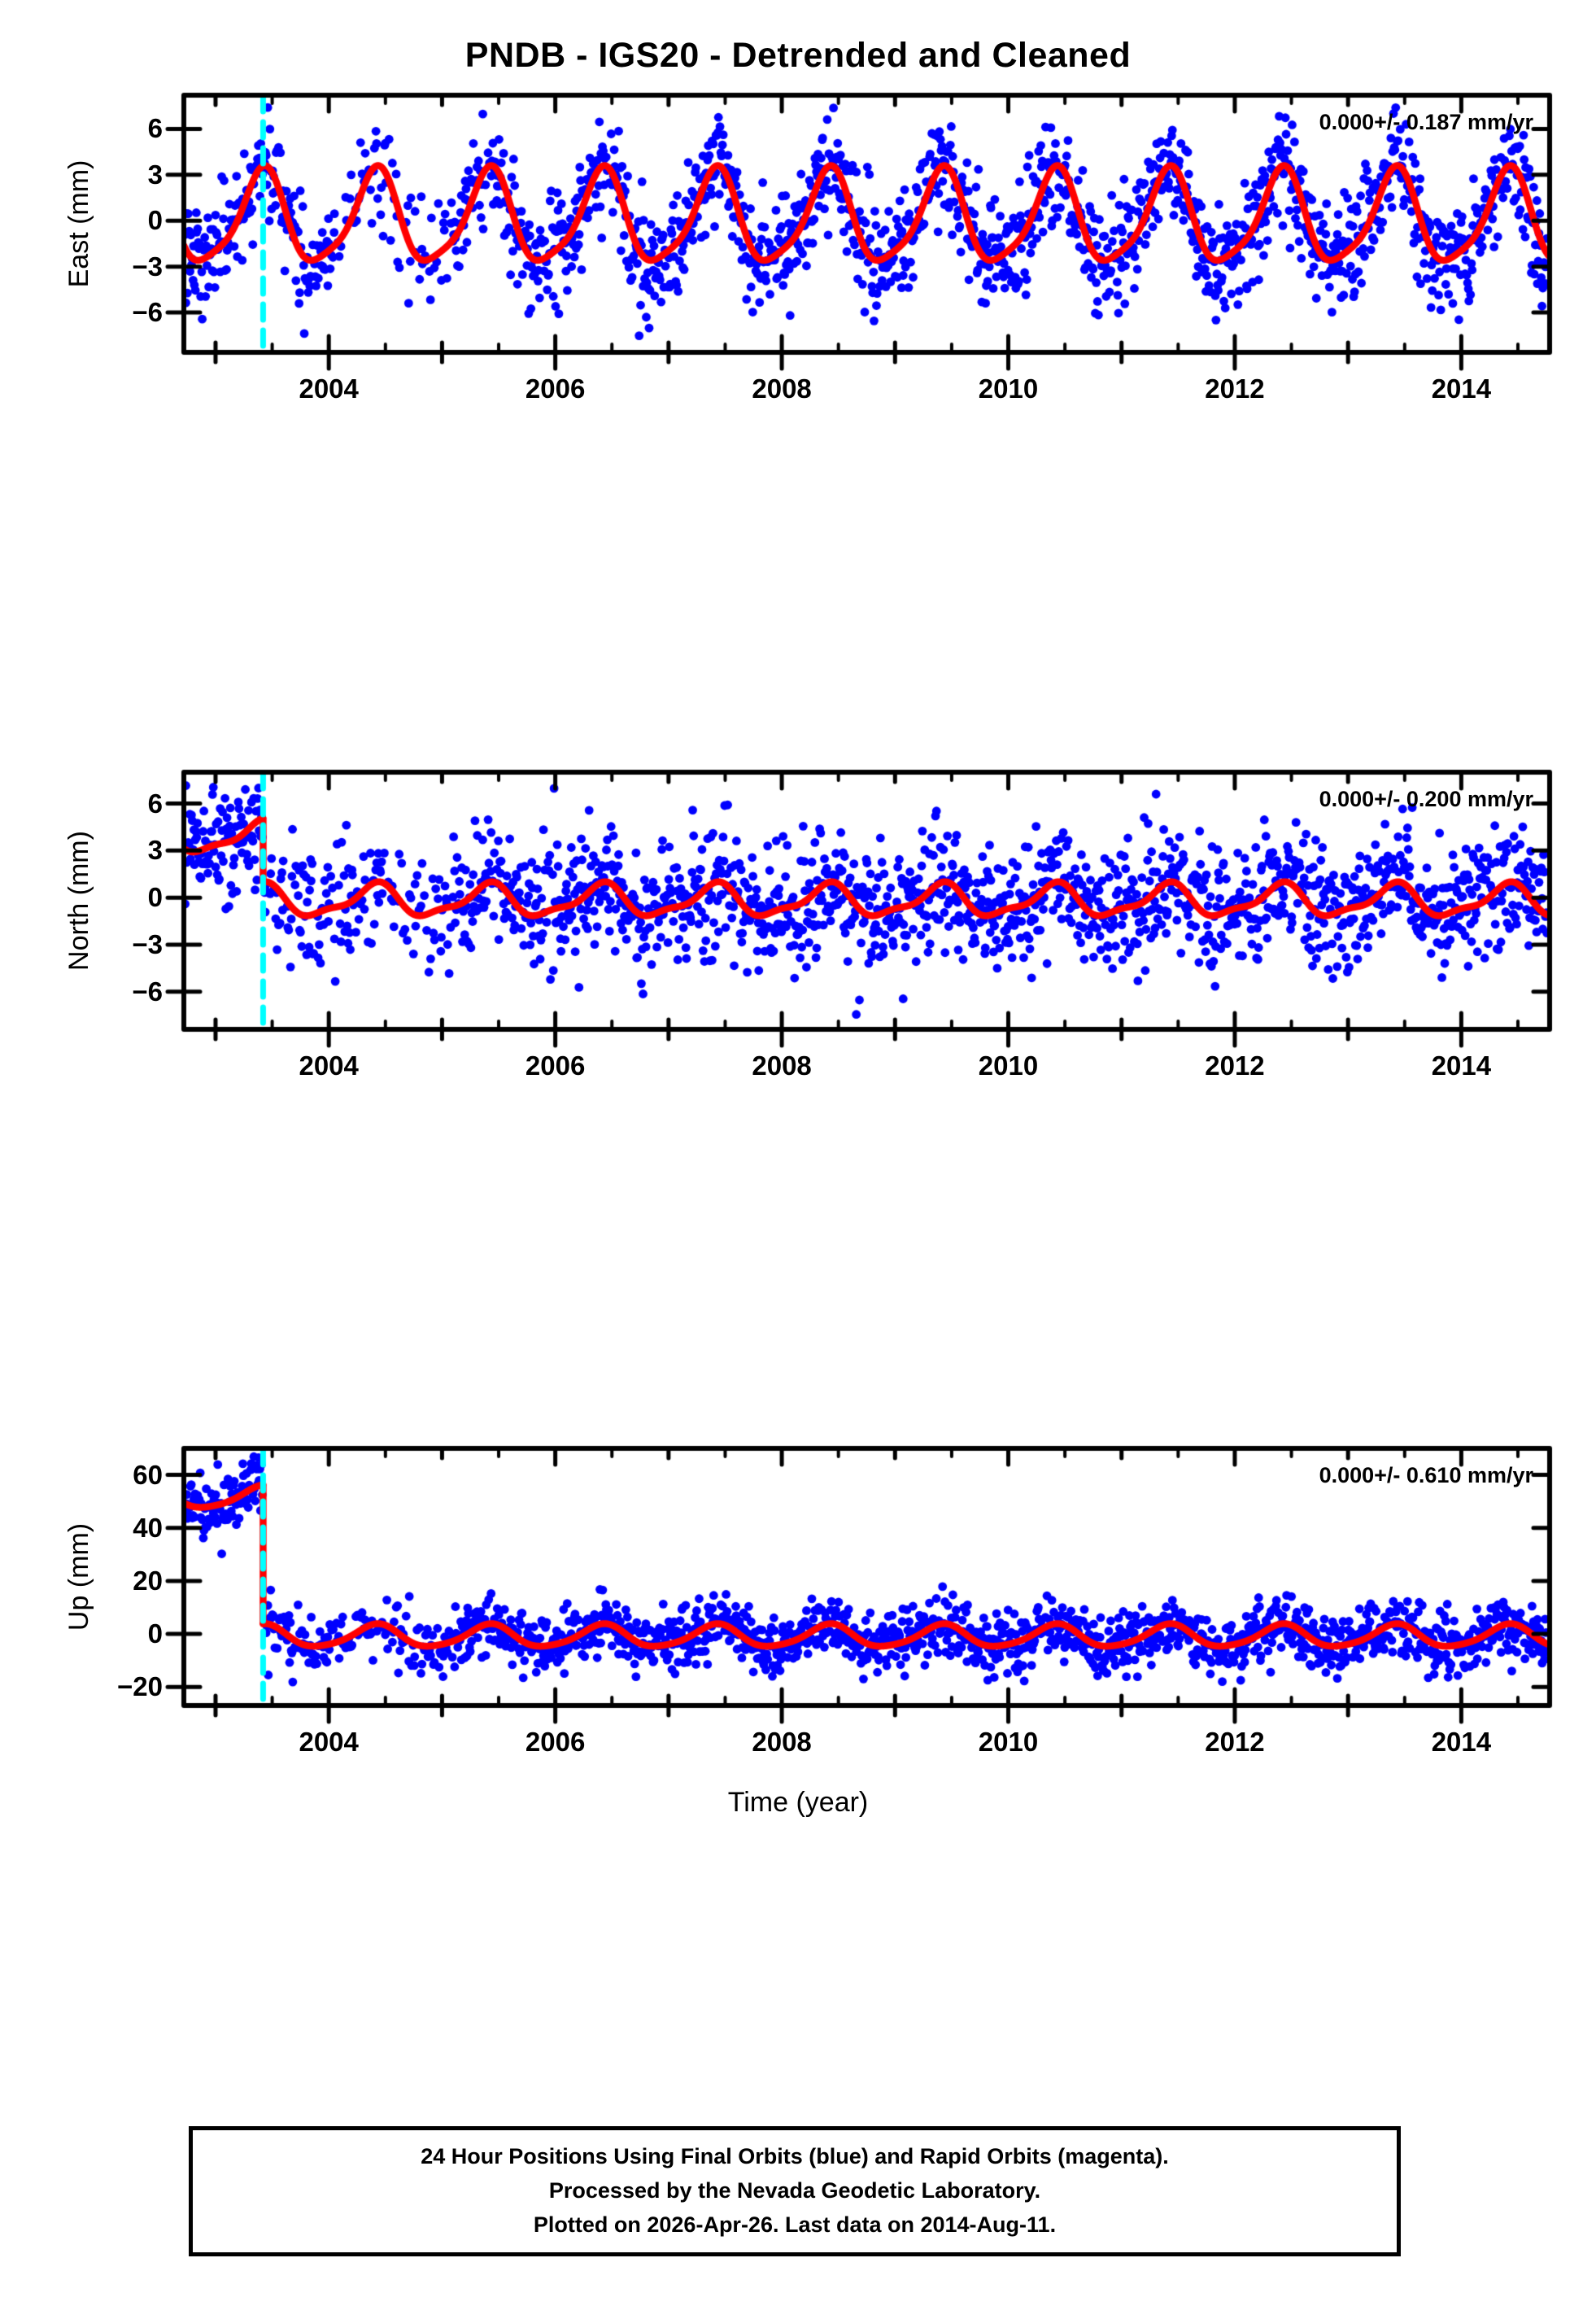 This screenshot has width=1596, height=2306. I want to click on y-tick-label-east: 0, so click(155, 221).